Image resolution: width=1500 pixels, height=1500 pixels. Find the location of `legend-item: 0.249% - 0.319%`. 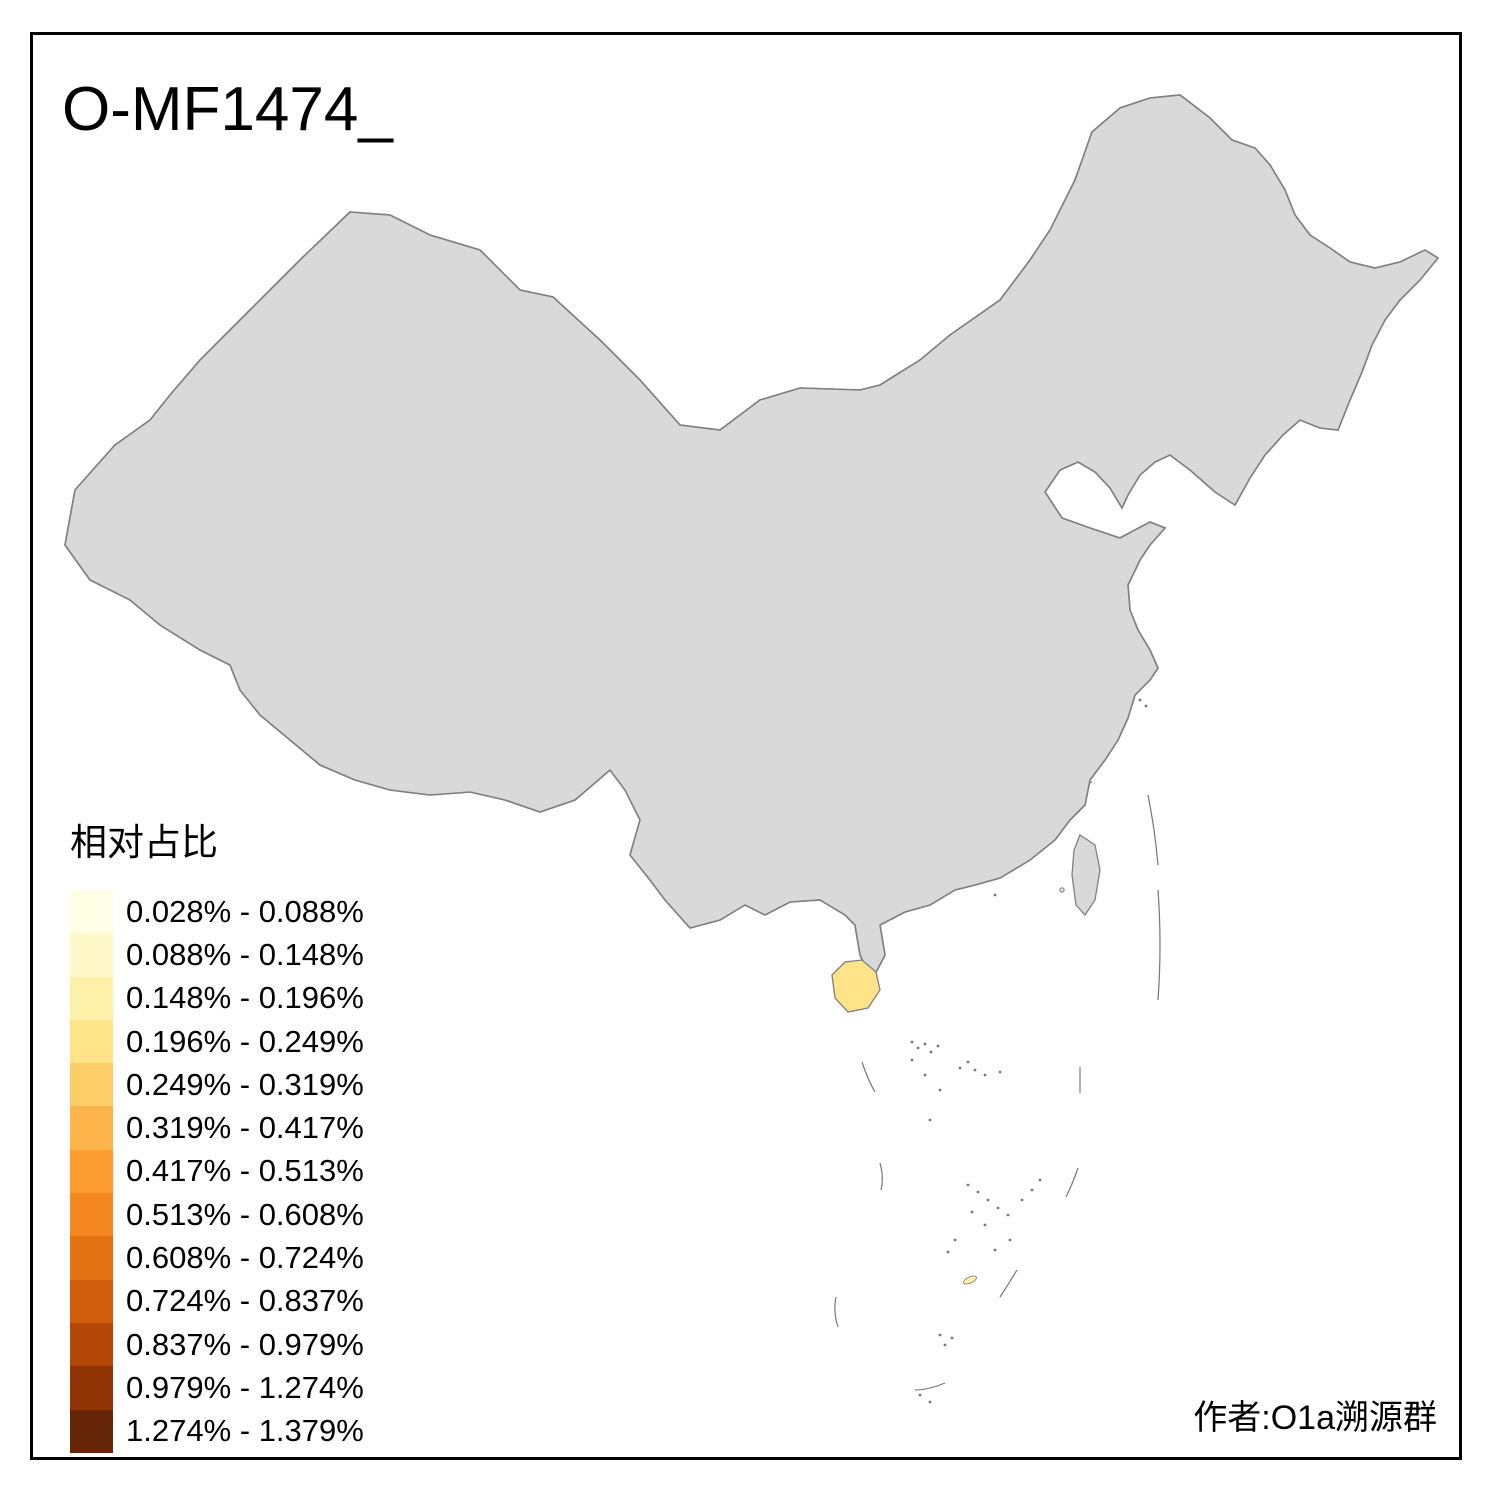

legend-item: 0.249% - 0.319% is located at coordinates (217, 1085).